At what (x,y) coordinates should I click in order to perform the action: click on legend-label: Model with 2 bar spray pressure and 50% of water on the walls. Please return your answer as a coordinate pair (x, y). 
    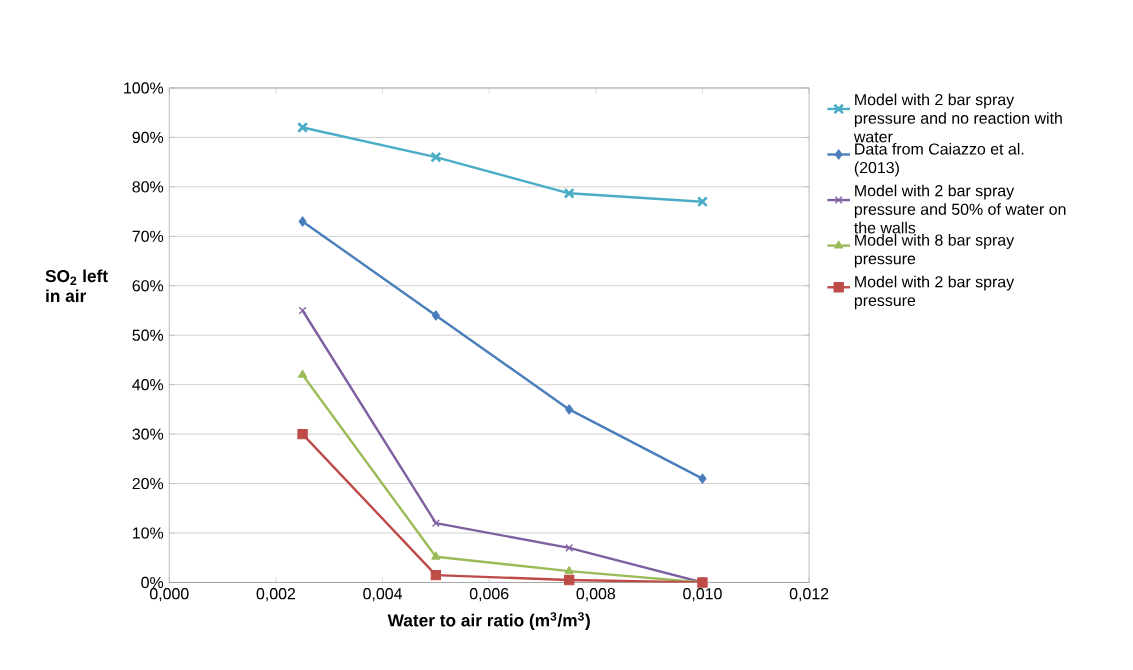
    Looking at the image, I should click on (960, 209).